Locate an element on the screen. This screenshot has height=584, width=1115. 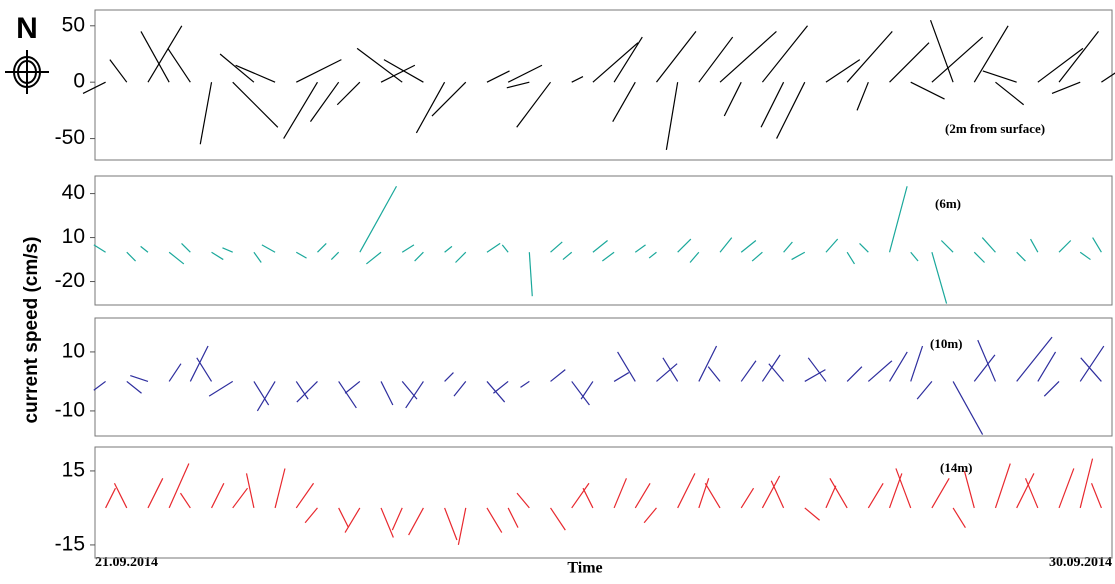
depth-annotation: (14m) is located at coordinates (956, 467).